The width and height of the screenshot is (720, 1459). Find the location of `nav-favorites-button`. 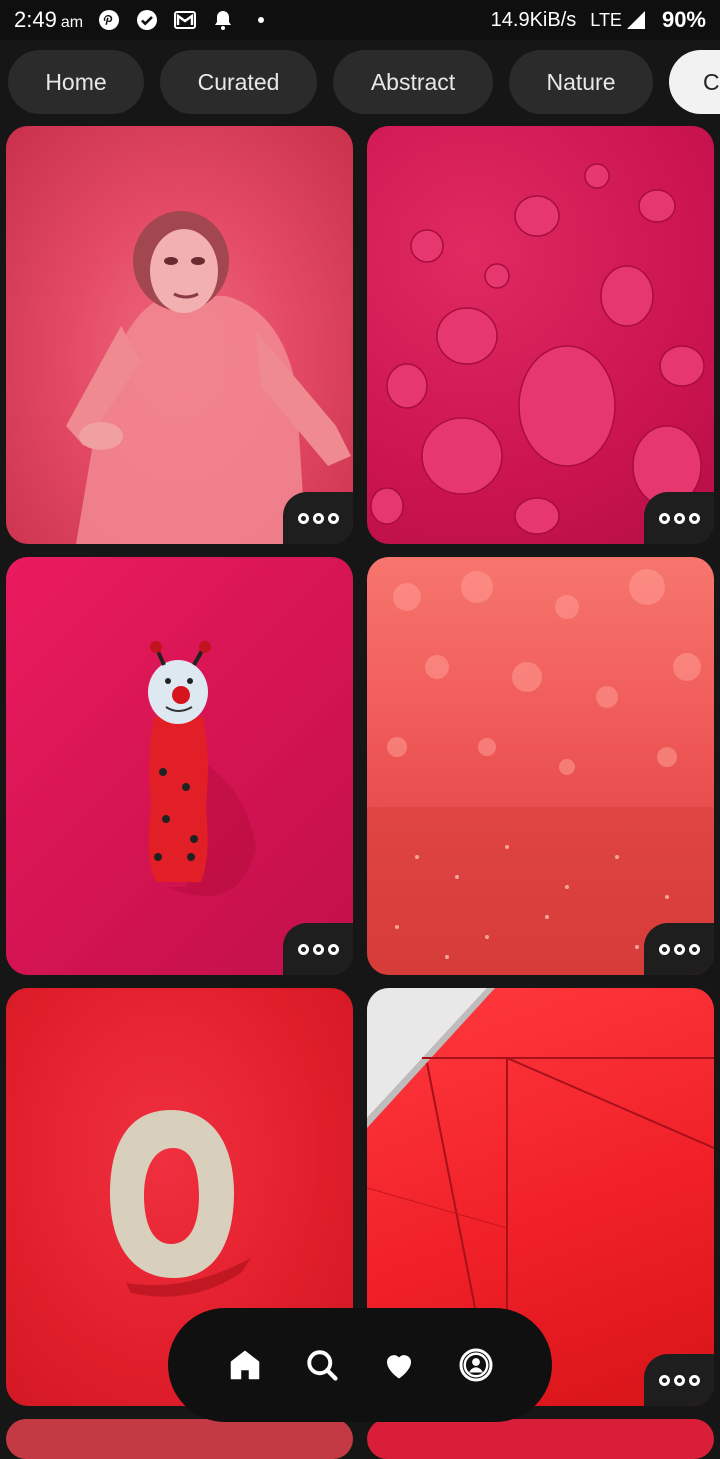

nav-favorites-button is located at coordinates (399, 1365).